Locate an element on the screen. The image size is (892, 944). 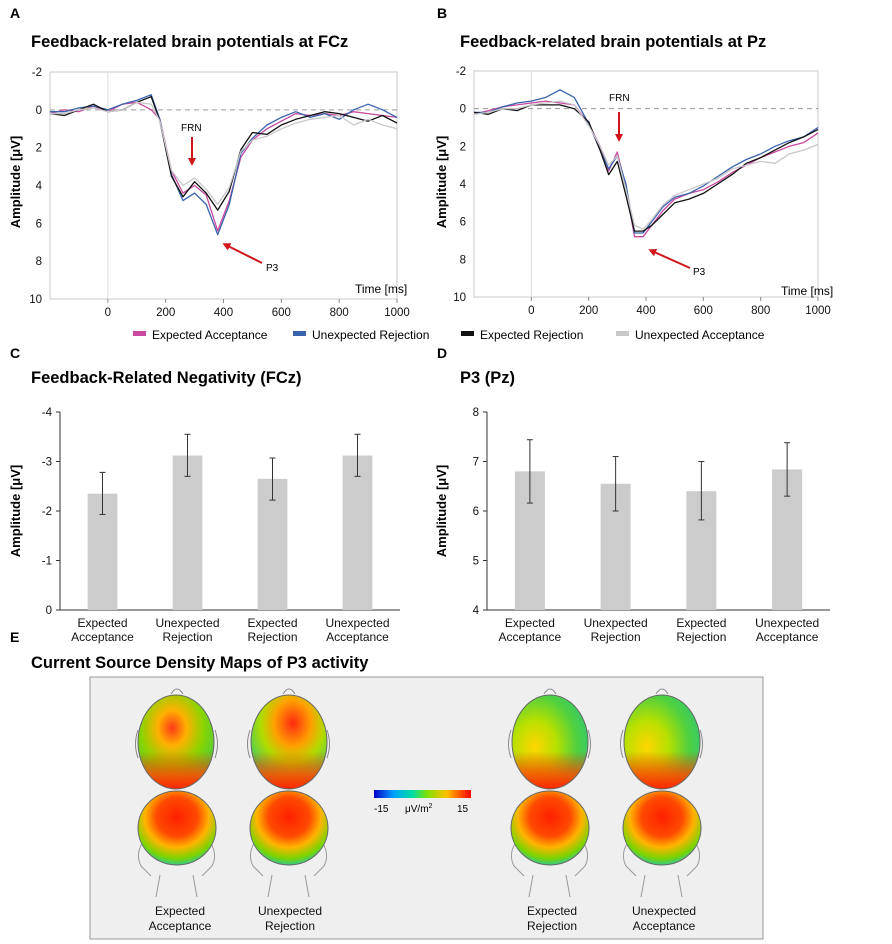
panel-letter-d: D is located at coordinates (442, 353).